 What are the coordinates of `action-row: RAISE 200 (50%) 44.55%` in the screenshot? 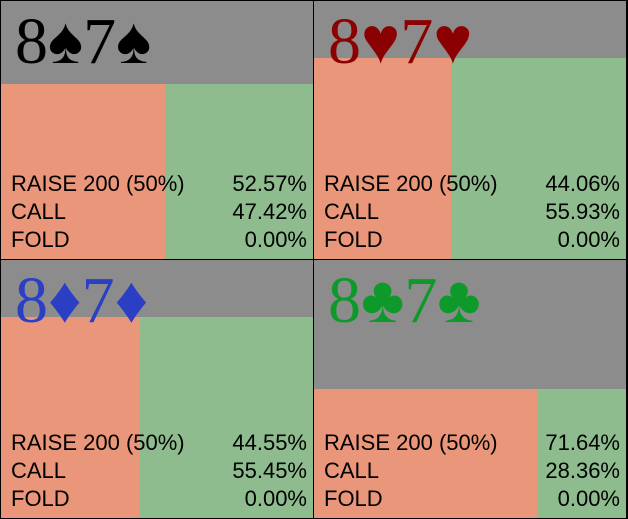 It's located at (159, 443).